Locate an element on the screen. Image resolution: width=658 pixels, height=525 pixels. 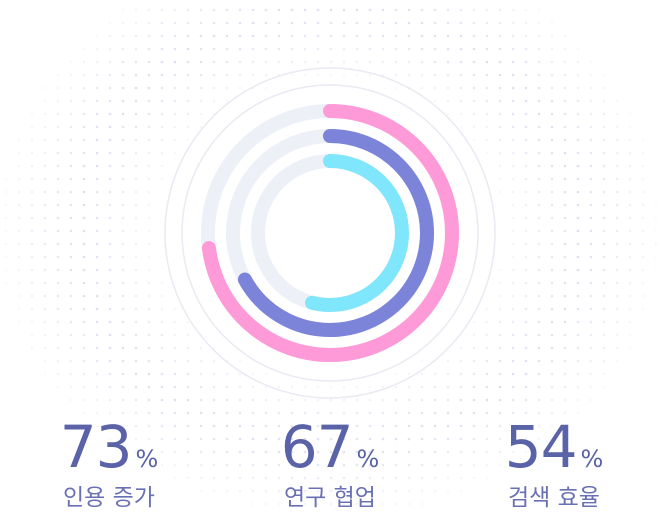
stat-collaboration: 67 % 연구 협업 is located at coordinates (330, 464).